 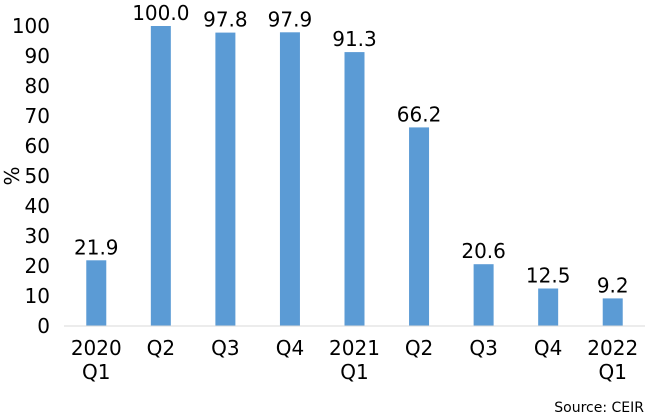 What do you see at coordinates (43, 326) in the screenshot?
I see `y-tick-label: 0` at bounding box center [43, 326].